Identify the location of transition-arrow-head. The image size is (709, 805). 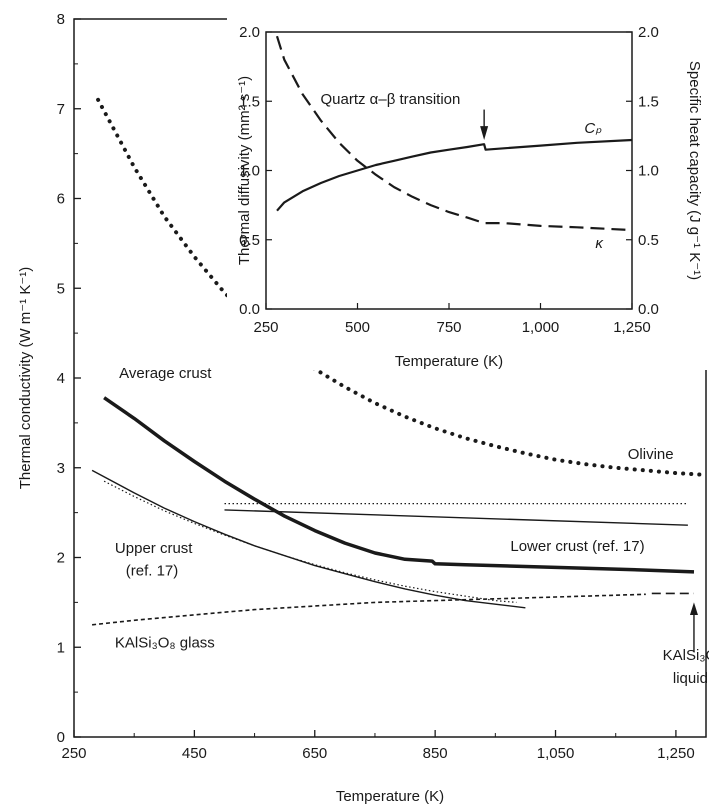
(484, 133).